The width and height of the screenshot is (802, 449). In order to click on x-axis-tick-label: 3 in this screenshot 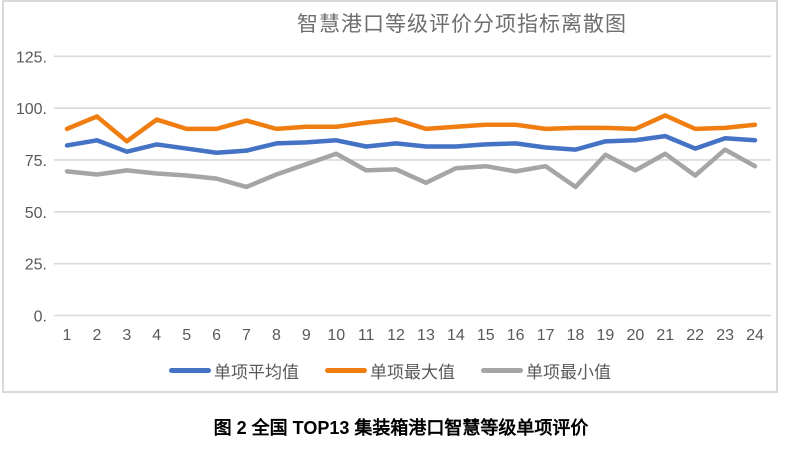, I will do `click(126, 335)`.